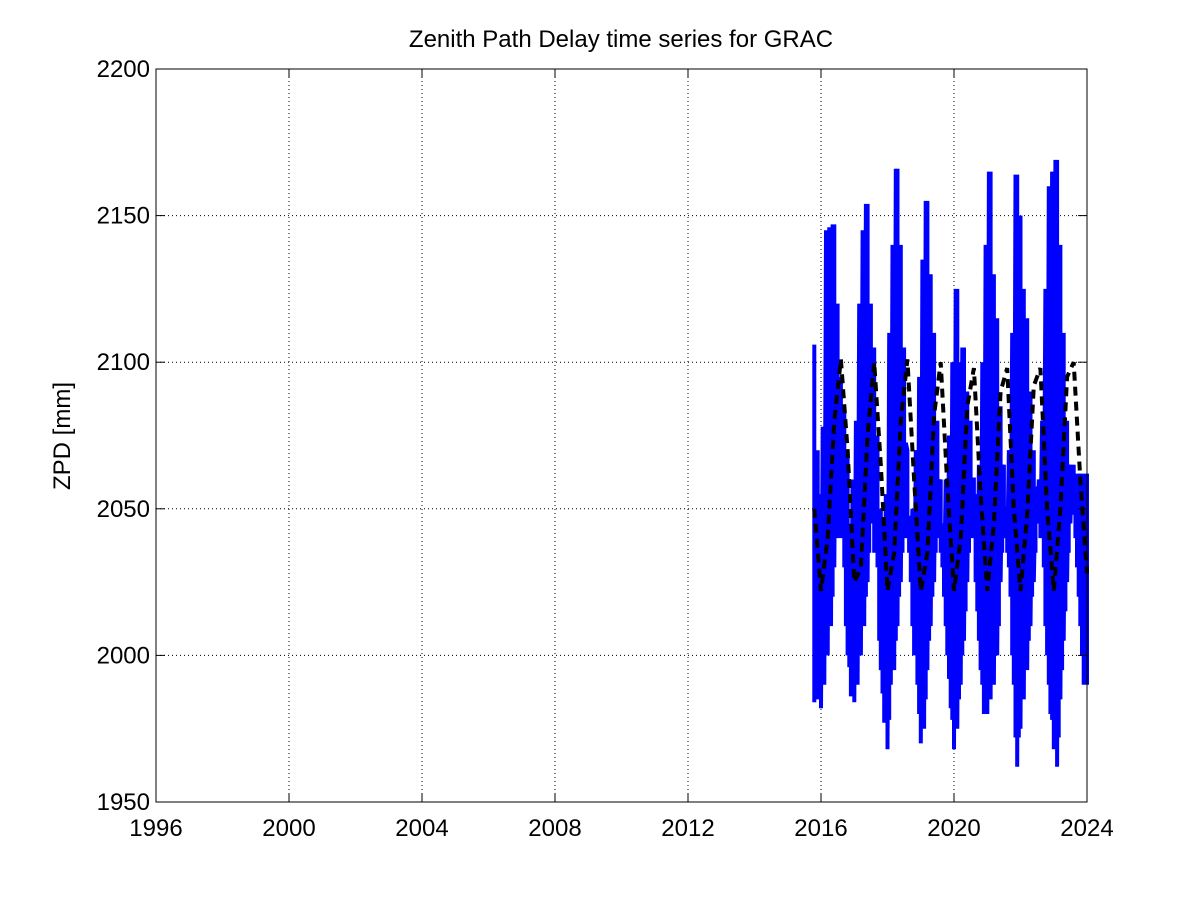 This screenshot has width=1201, height=901. What do you see at coordinates (820, 828) in the screenshot?
I see `x-tick-label: 2016` at bounding box center [820, 828].